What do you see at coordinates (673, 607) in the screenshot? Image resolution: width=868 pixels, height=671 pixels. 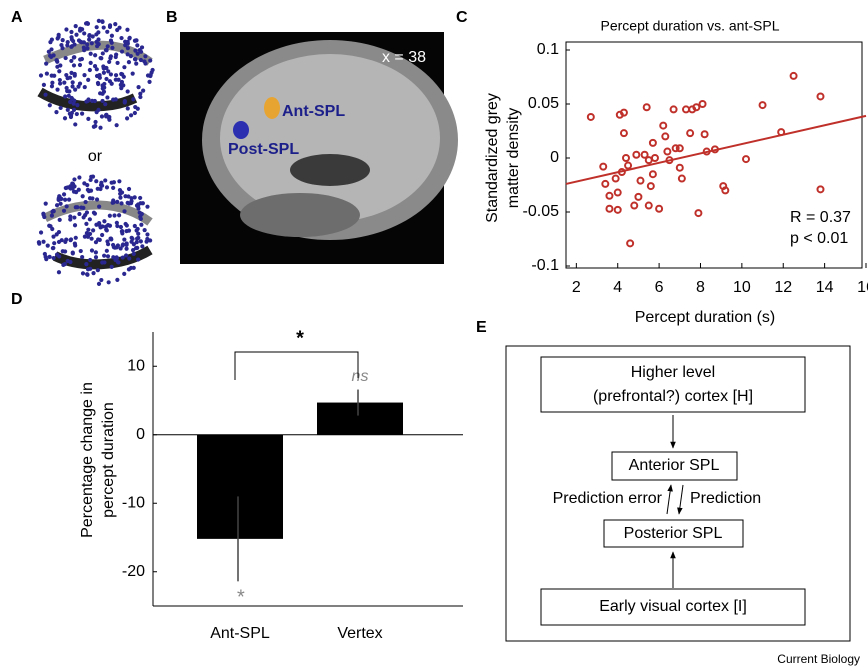 I see `node` at bounding box center [673, 607].